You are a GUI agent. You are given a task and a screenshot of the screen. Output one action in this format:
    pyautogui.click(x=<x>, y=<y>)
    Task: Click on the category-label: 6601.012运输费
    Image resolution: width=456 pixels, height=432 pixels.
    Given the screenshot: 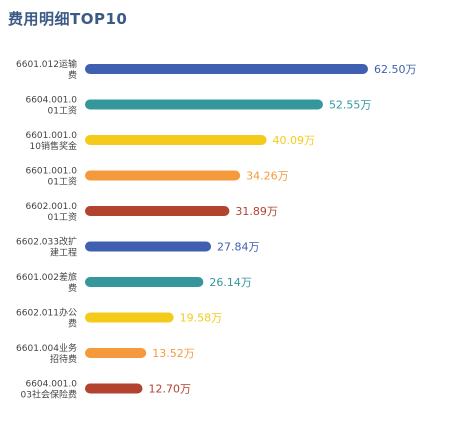 What is the action you would take?
    pyautogui.click(x=46, y=69)
    